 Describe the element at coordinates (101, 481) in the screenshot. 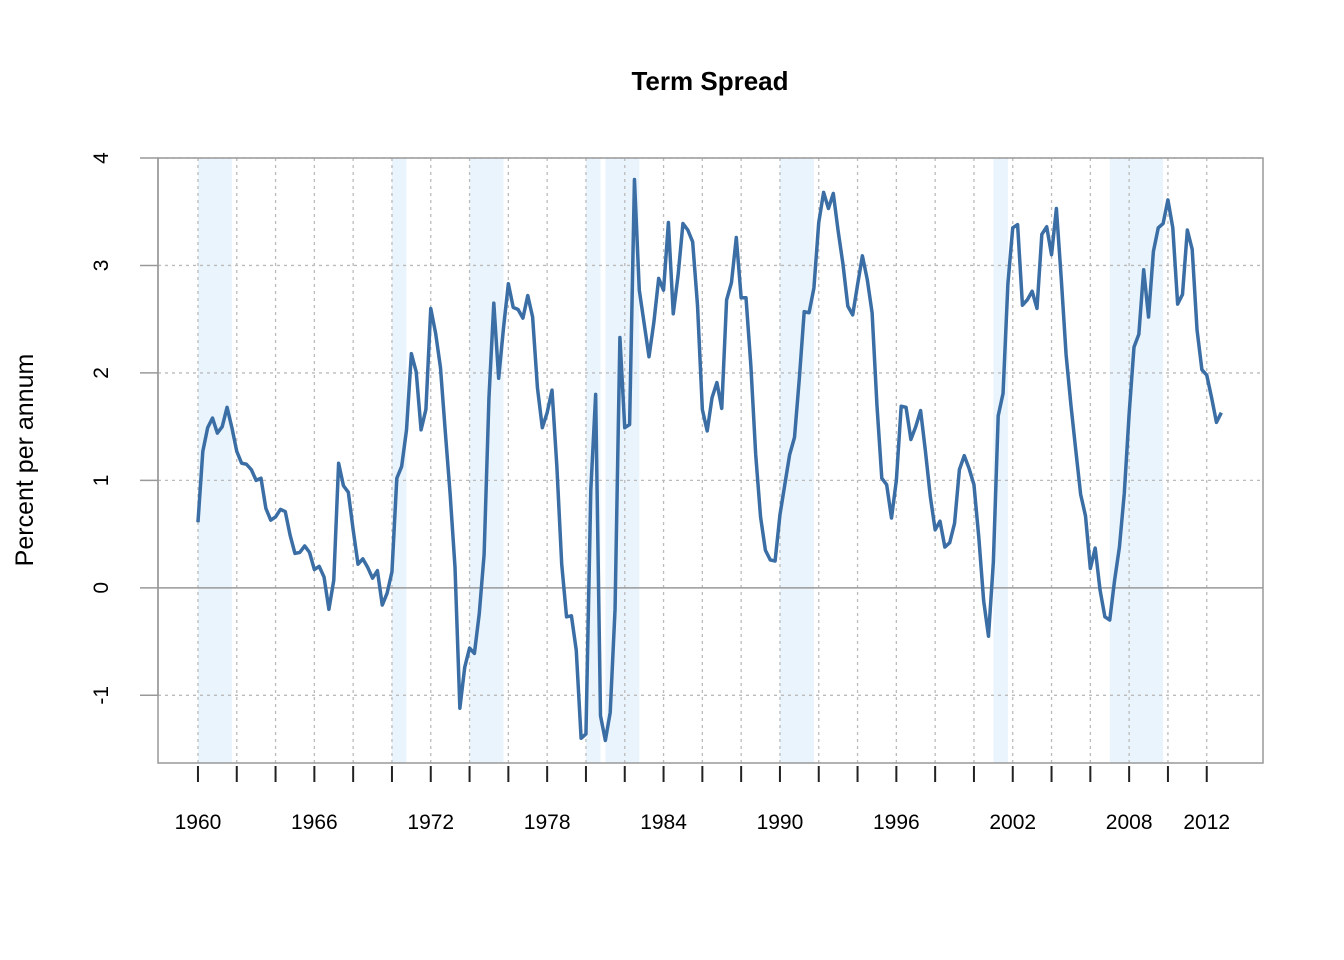

I see `y-tick-label: 1` at that location.